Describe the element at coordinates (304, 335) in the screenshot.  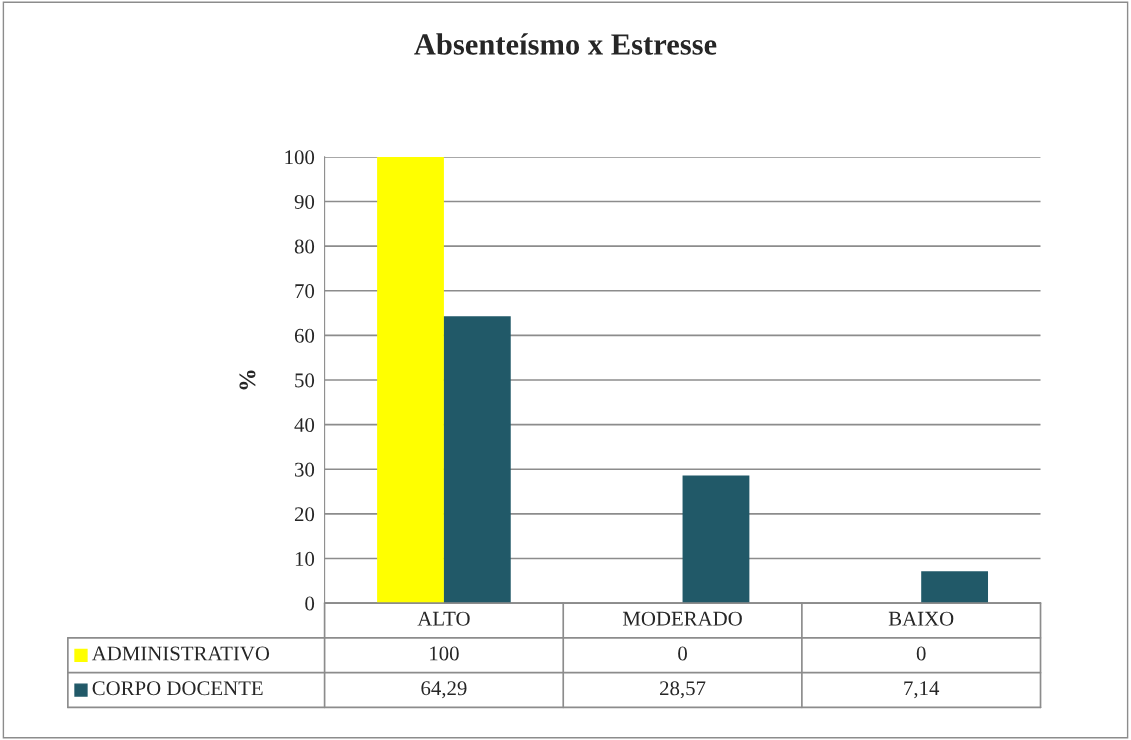
I see `y-tick-label: 60` at that location.